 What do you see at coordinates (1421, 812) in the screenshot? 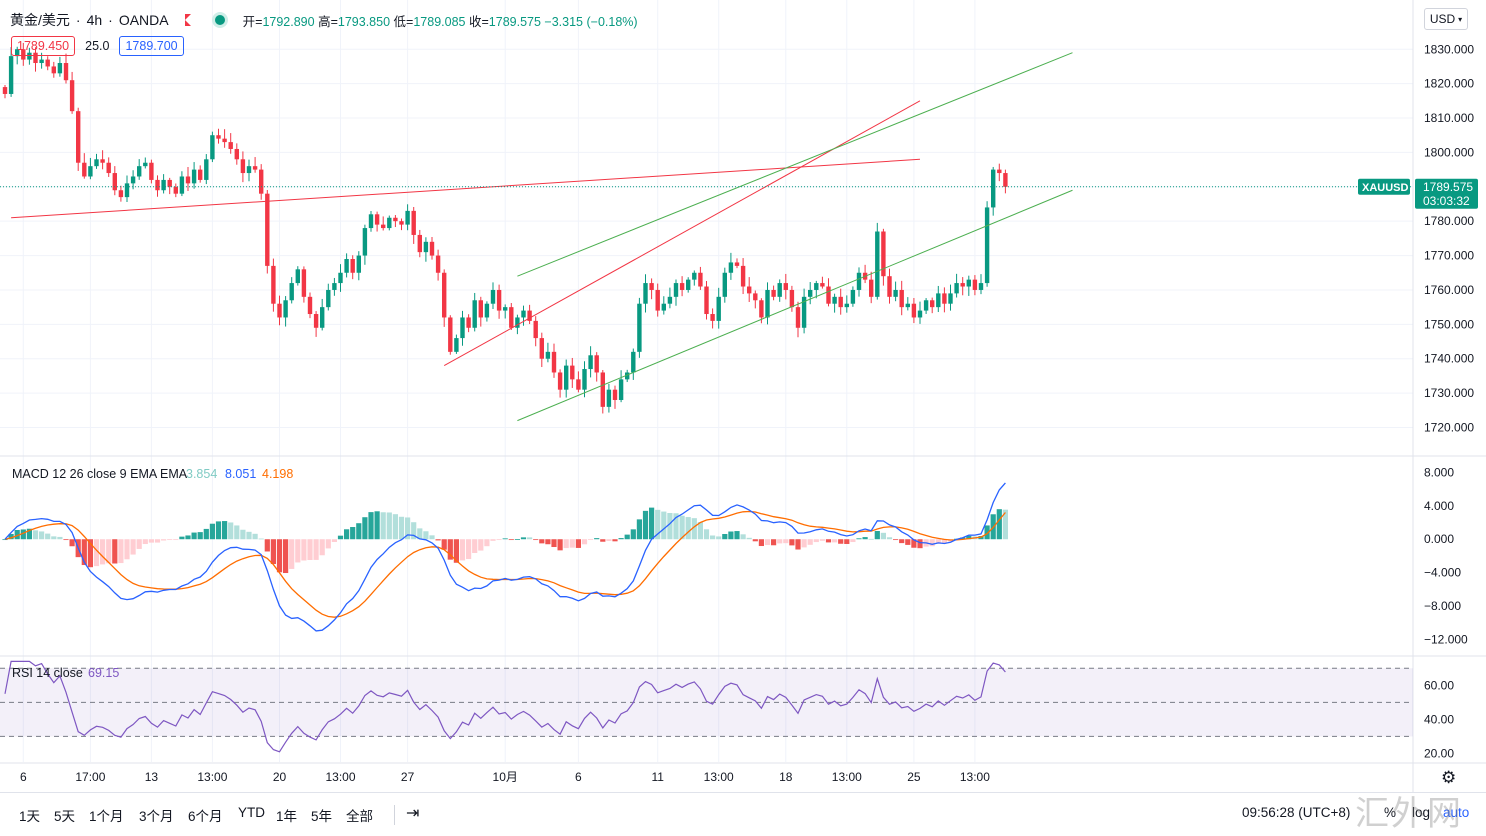
I see `log-toggle: log` at bounding box center [1421, 812].